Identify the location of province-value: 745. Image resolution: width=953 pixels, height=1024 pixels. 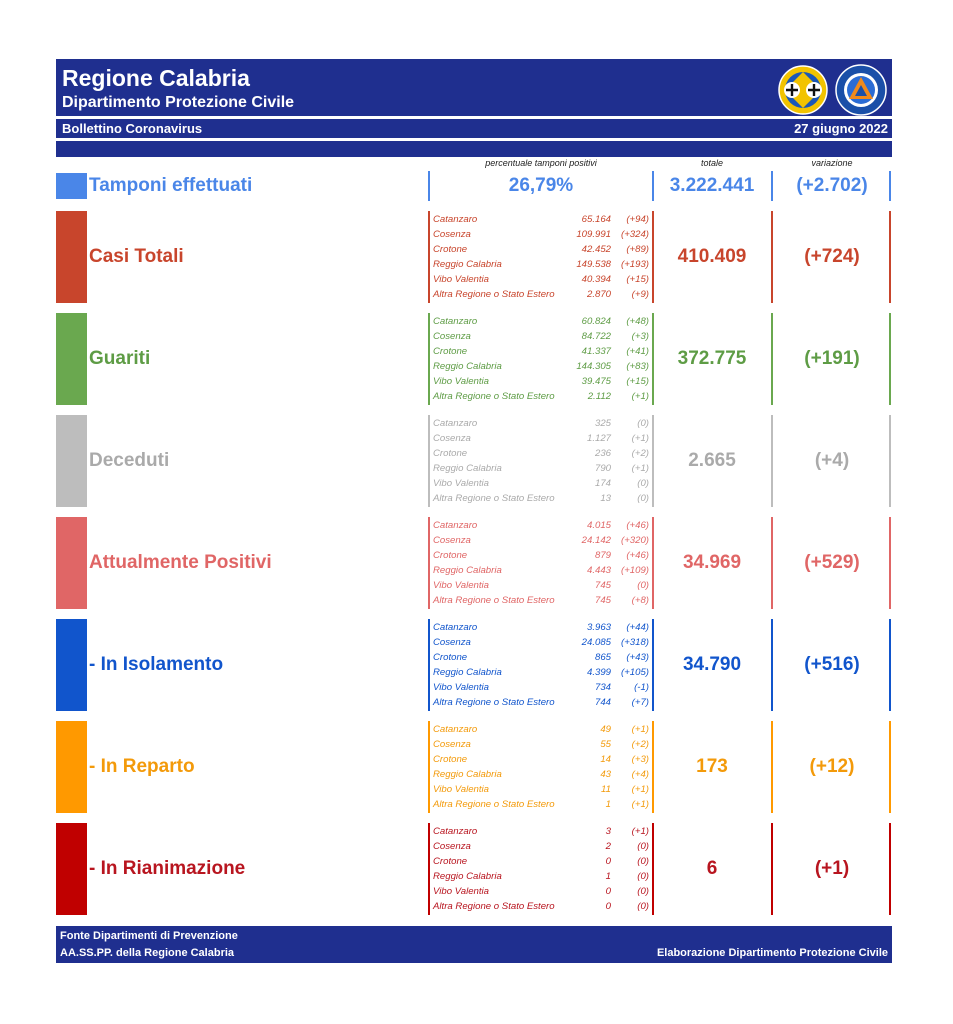
(602, 585).